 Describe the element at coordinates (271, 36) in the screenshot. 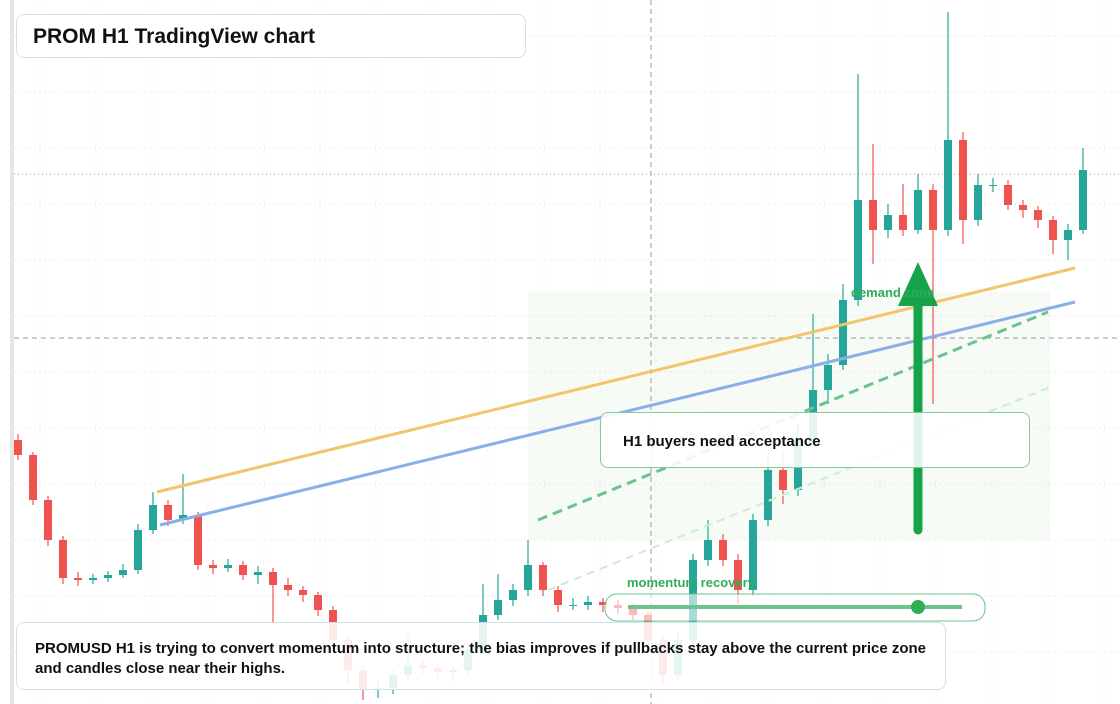

I see `title: PROM H1 TradingView chart` at that location.